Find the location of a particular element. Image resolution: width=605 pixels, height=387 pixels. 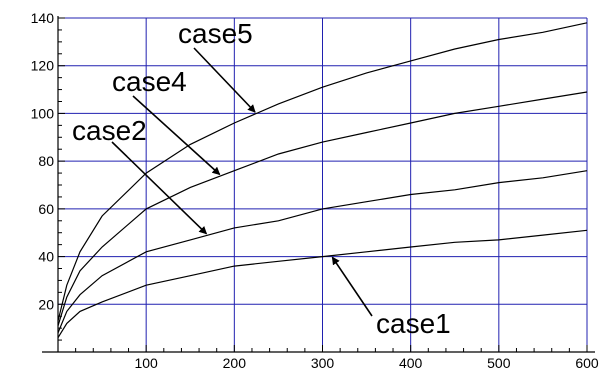

y-tick-label: 80 is located at coordinates (46, 161).